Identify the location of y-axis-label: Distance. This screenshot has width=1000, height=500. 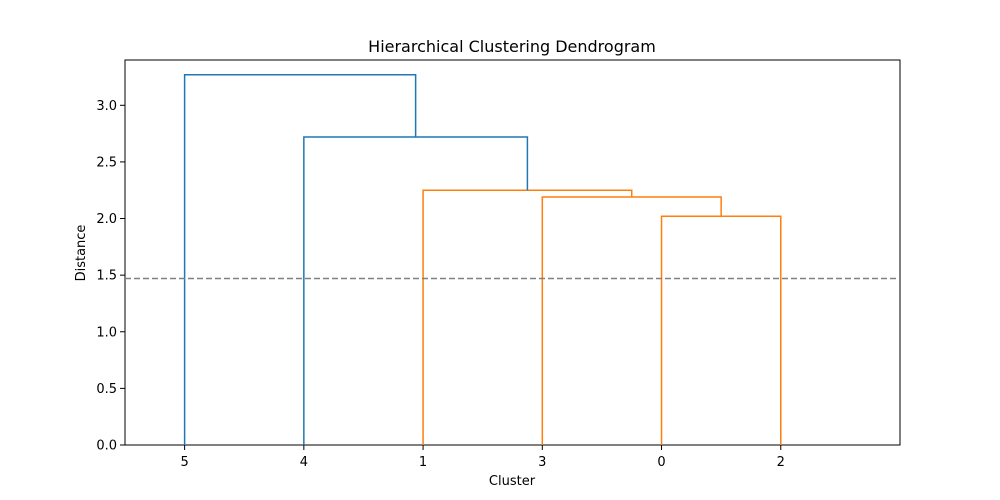
(81, 253).